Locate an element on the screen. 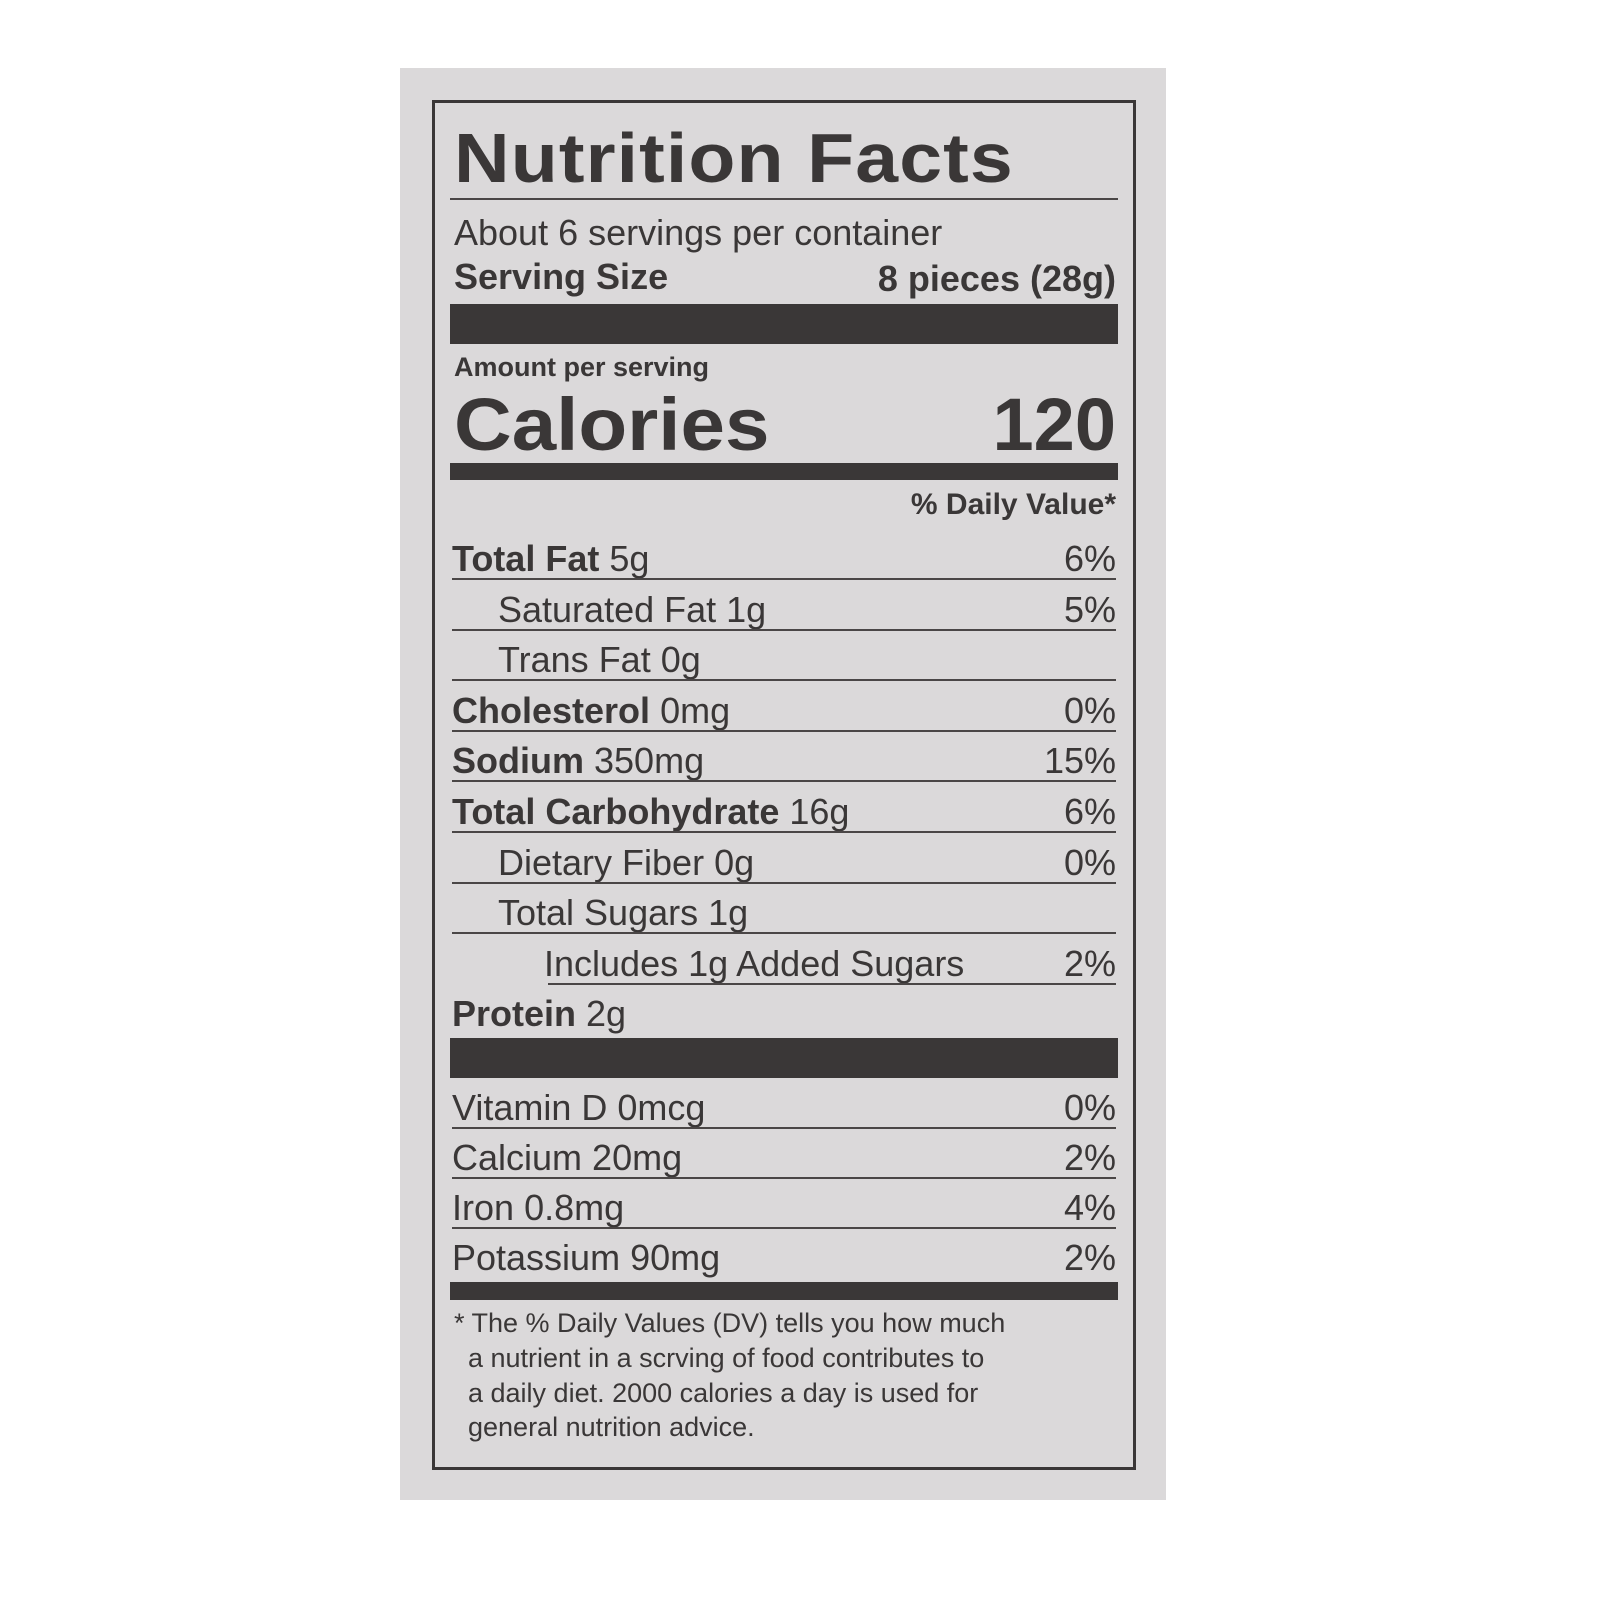 The height and width of the screenshot is (1600, 1600). nutrient-name: Calcium 20mg is located at coordinates (567, 1158).